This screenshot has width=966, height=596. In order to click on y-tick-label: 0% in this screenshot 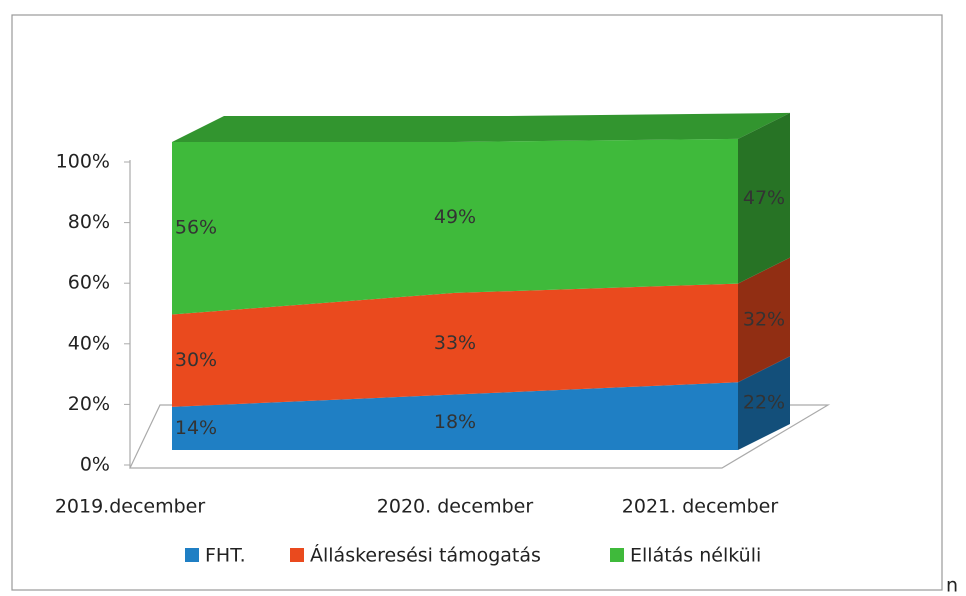, I will do `click(95, 465)`.